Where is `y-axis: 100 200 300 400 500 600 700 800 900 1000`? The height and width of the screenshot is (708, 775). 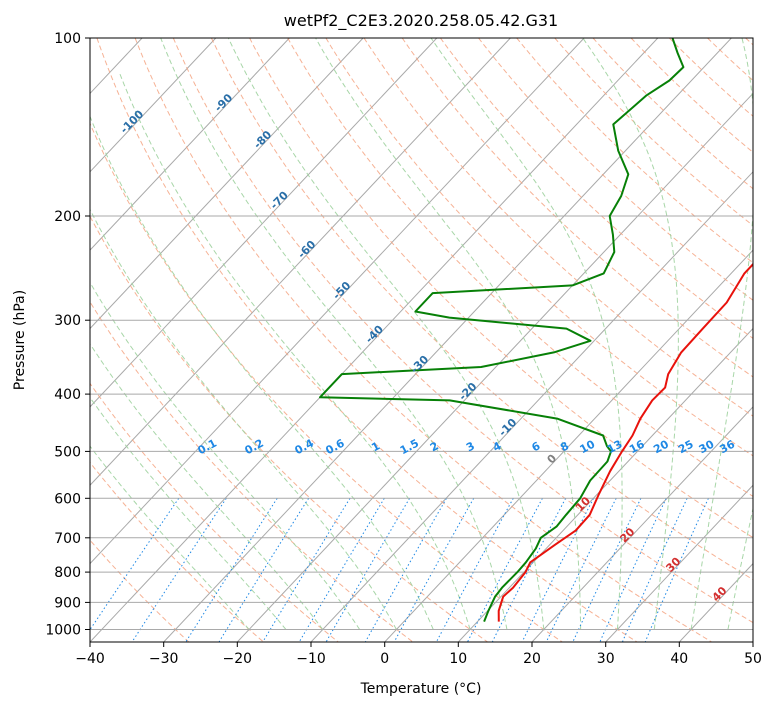 y-axis: 100 200 300 400 500 600 700 800 900 1000 is located at coordinates (67, 335).